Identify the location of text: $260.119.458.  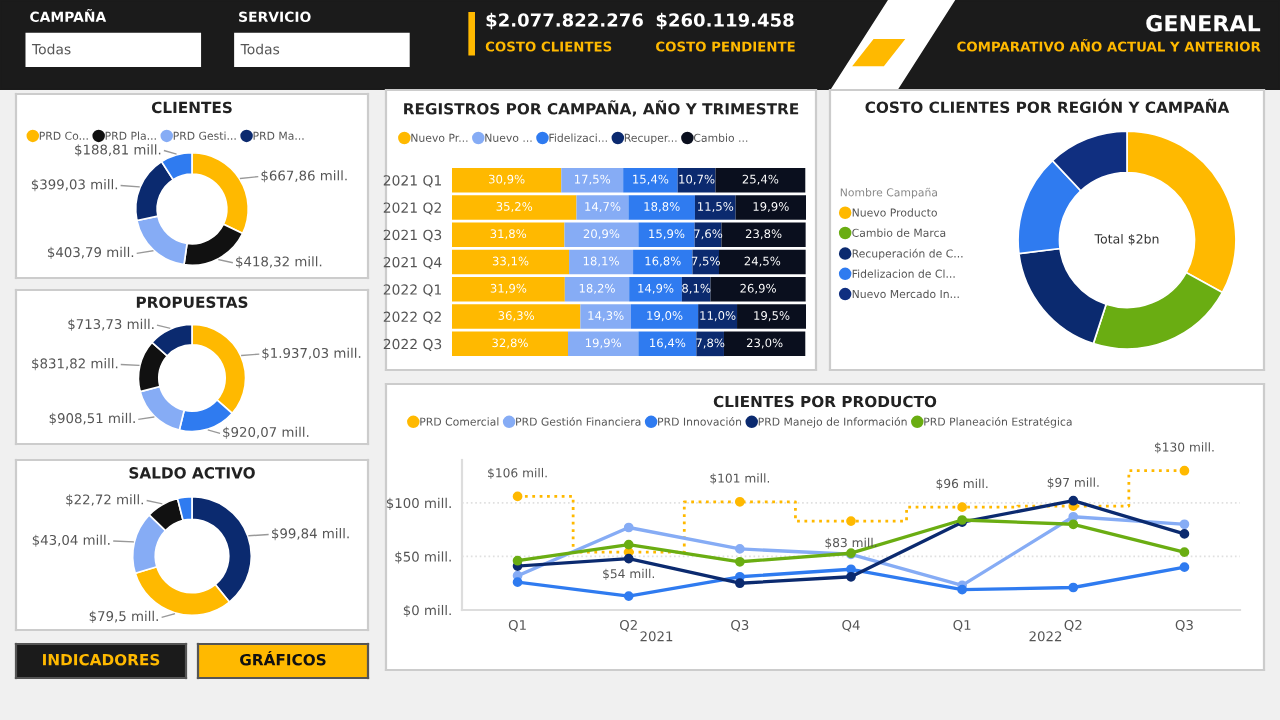
(725, 21).